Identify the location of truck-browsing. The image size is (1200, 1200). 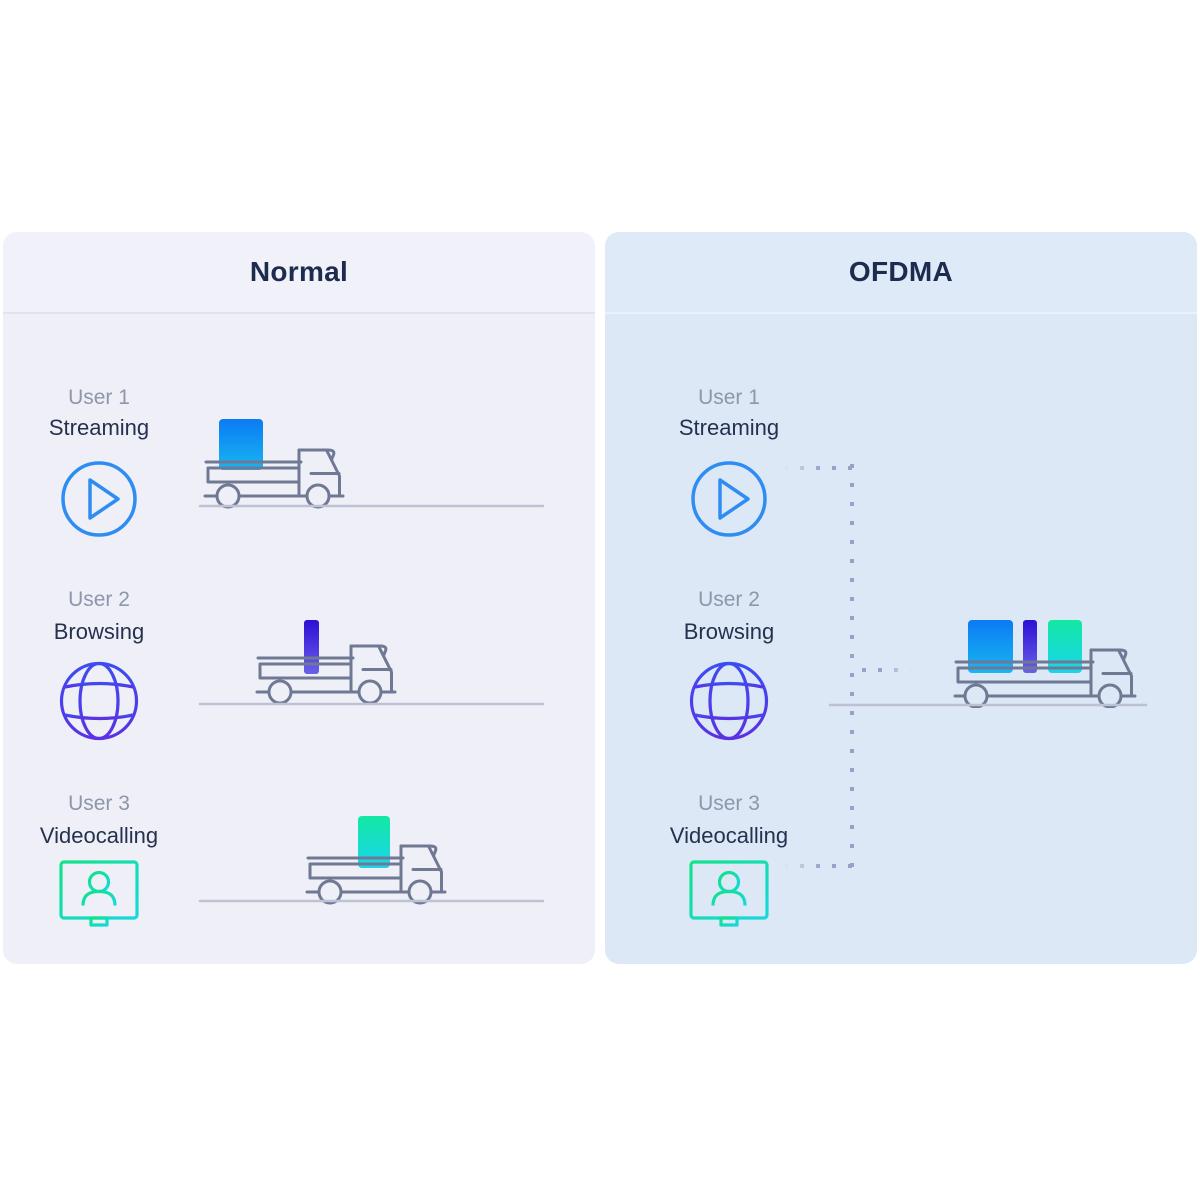
(371, 663).